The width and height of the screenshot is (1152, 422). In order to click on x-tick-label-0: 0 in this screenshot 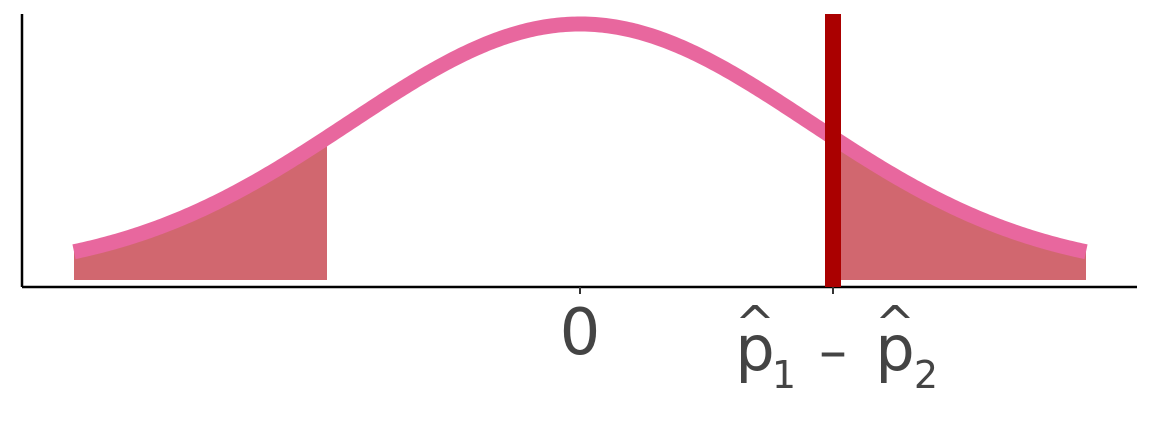, I will do `click(580, 333)`.